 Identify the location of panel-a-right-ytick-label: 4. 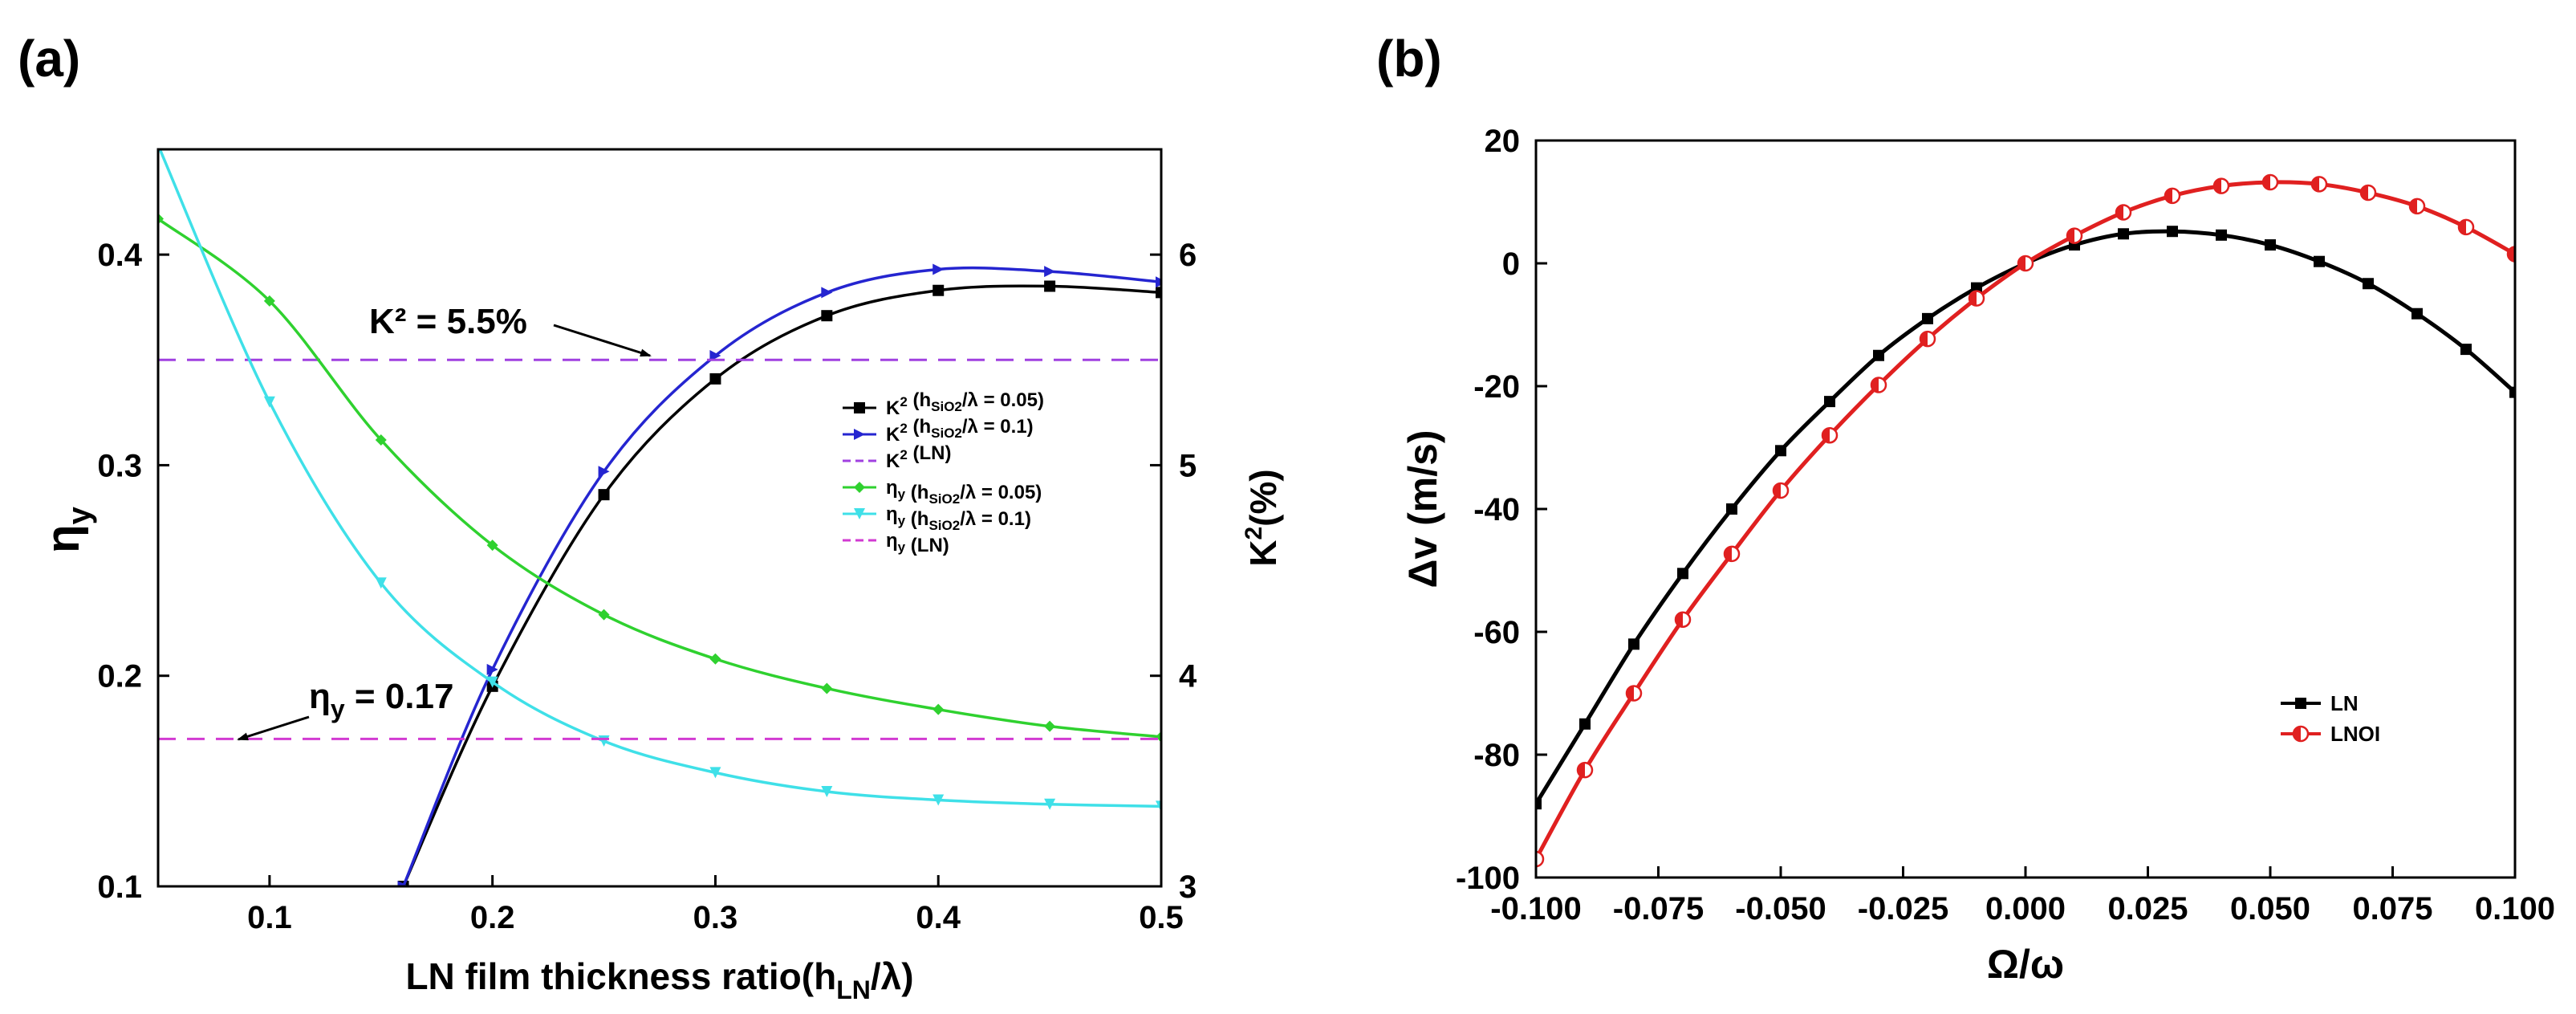
(1188, 676).